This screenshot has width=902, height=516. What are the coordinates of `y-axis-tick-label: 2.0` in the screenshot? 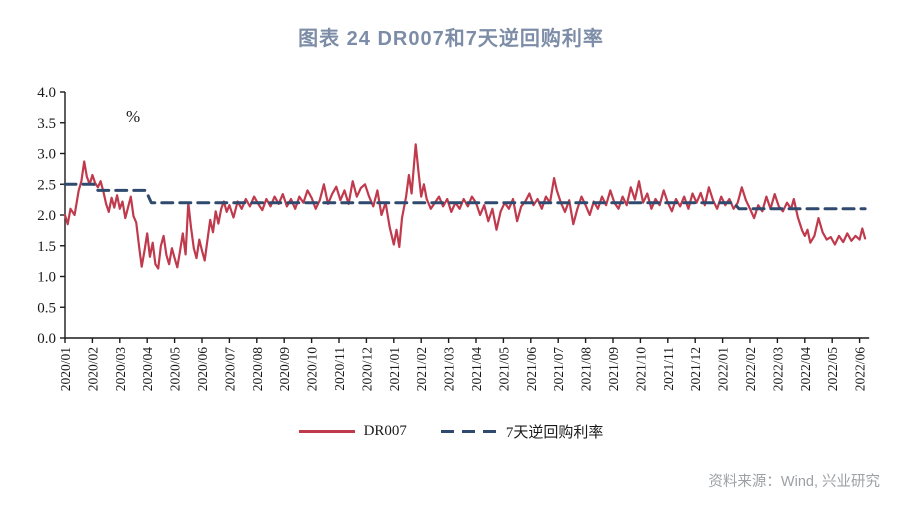 It's located at (46, 216).